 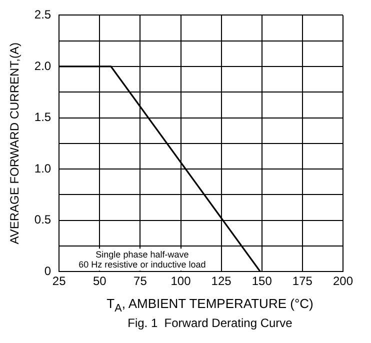 I want to click on x-tick-label: 25, so click(x=59, y=281).